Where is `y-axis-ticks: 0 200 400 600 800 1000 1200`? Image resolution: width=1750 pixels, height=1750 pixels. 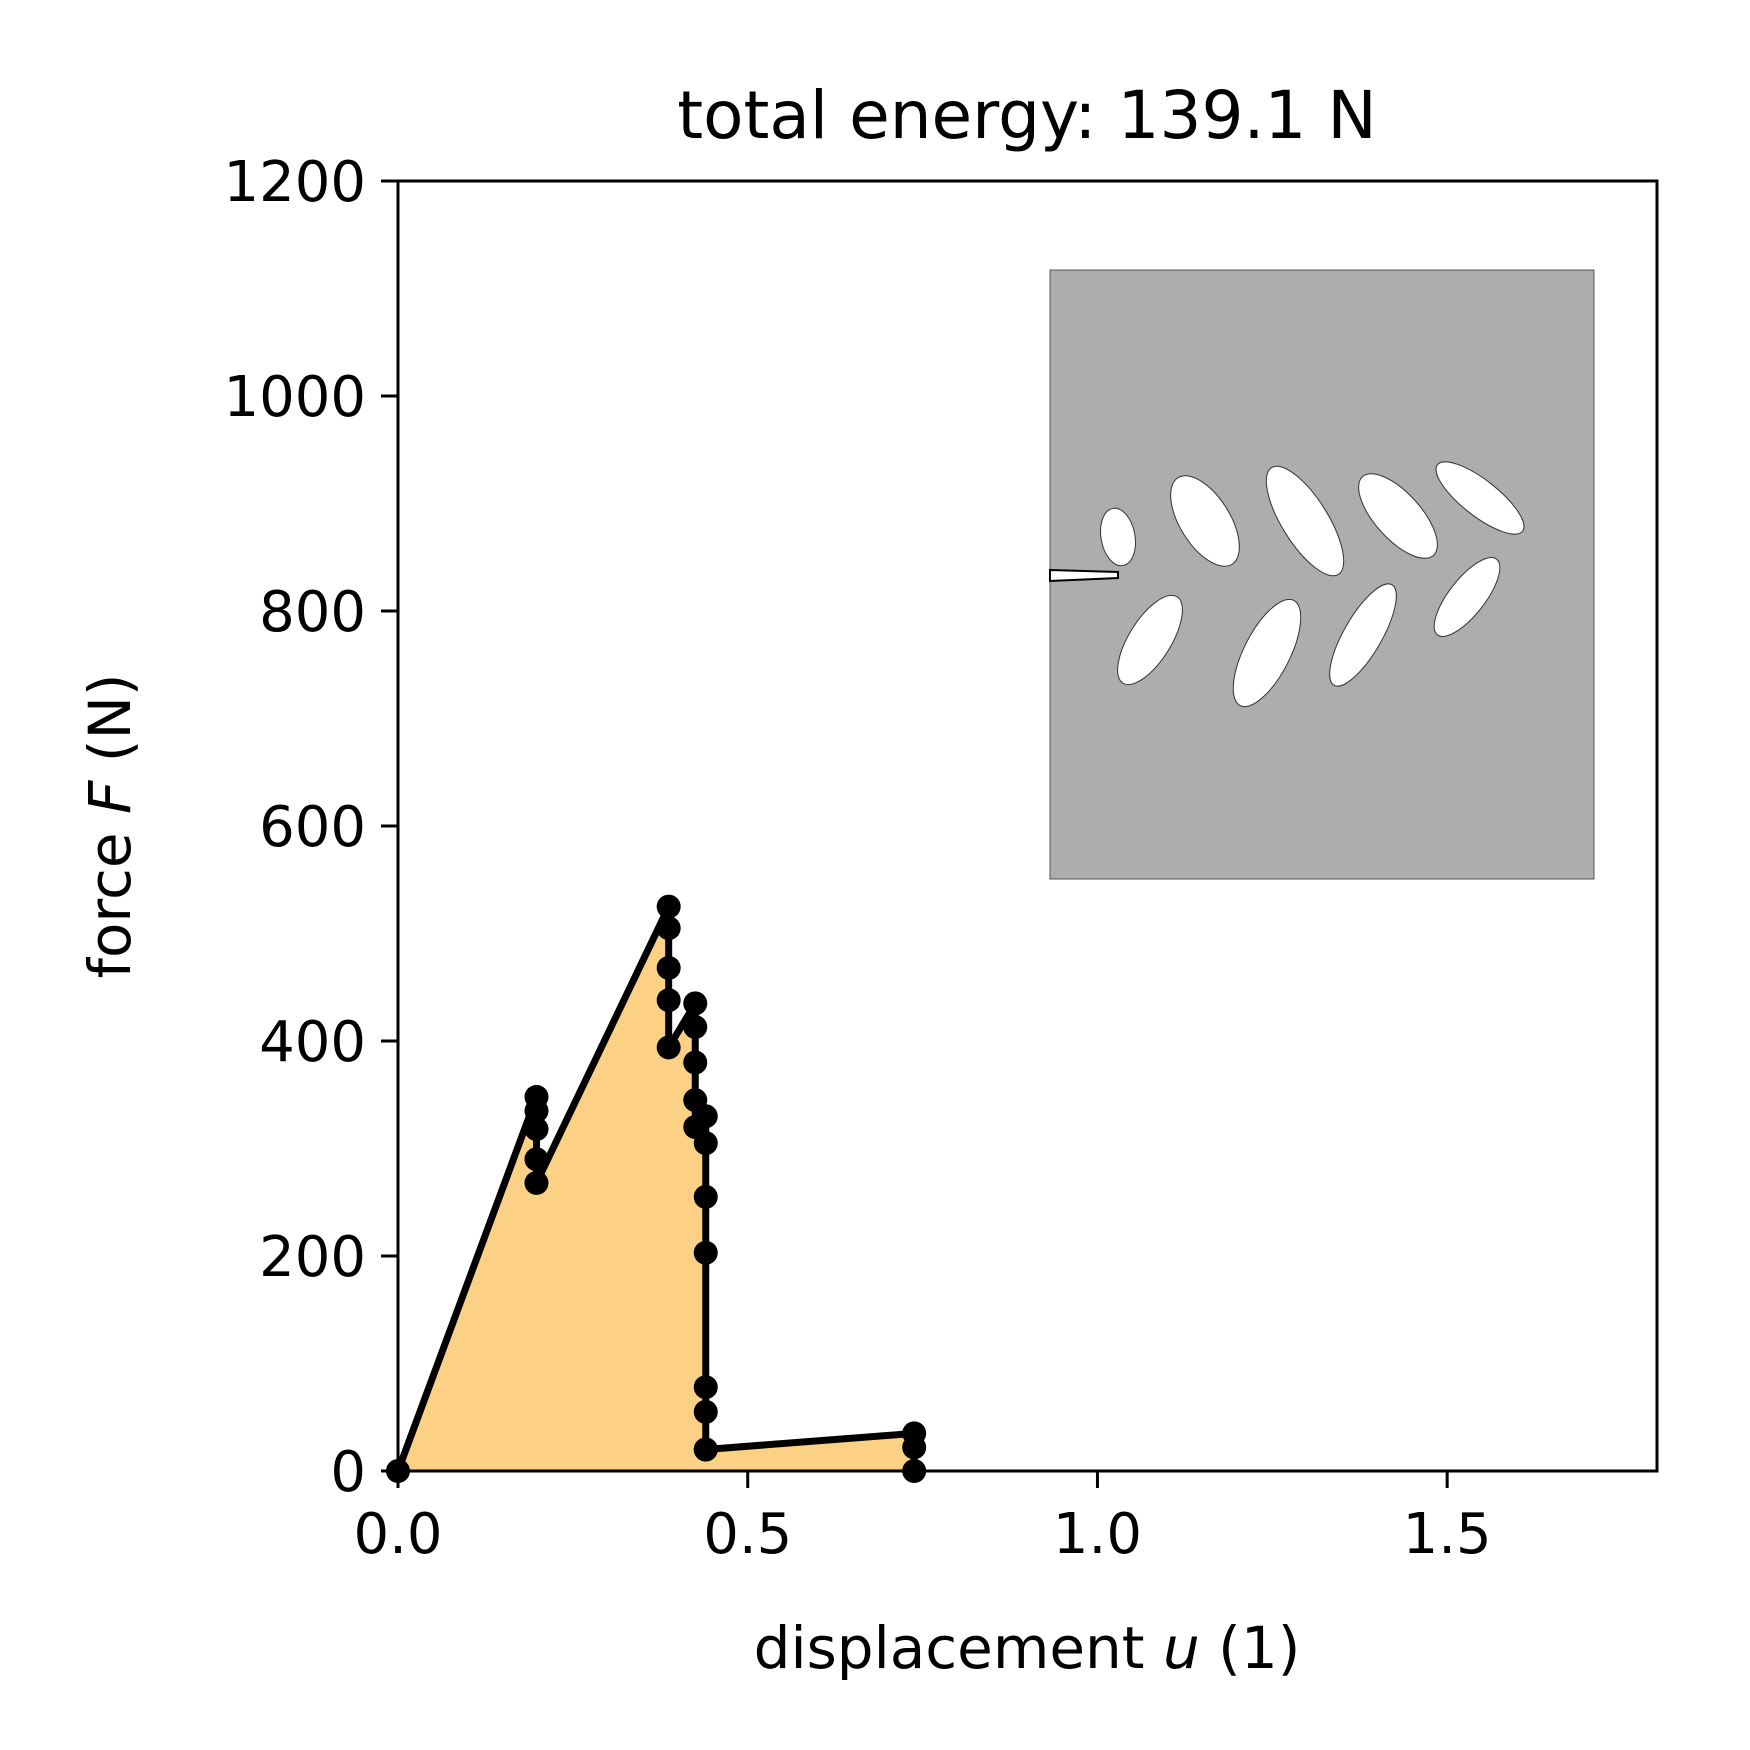
y-axis-ticks: 0 200 400 600 800 1000 1200 is located at coordinates (310, 827).